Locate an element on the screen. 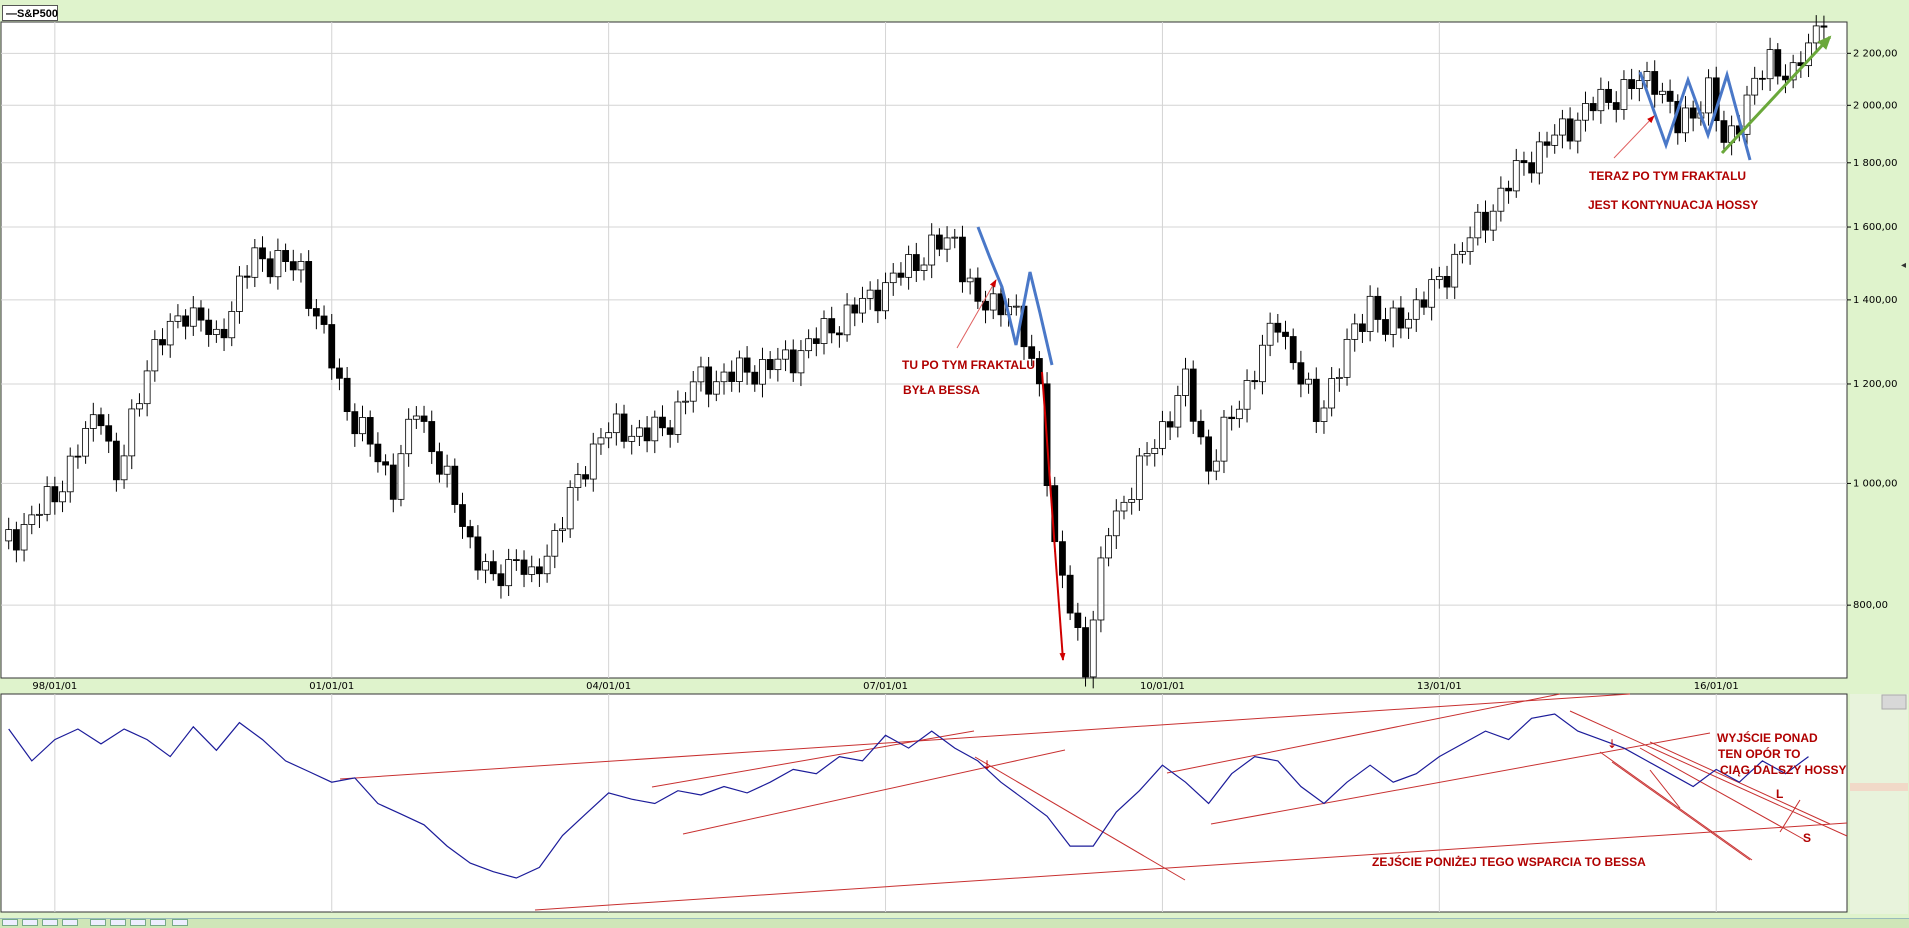 The width and height of the screenshot is (1909, 928). x-tick-label: 10/01/01 is located at coordinates (1162, 686).